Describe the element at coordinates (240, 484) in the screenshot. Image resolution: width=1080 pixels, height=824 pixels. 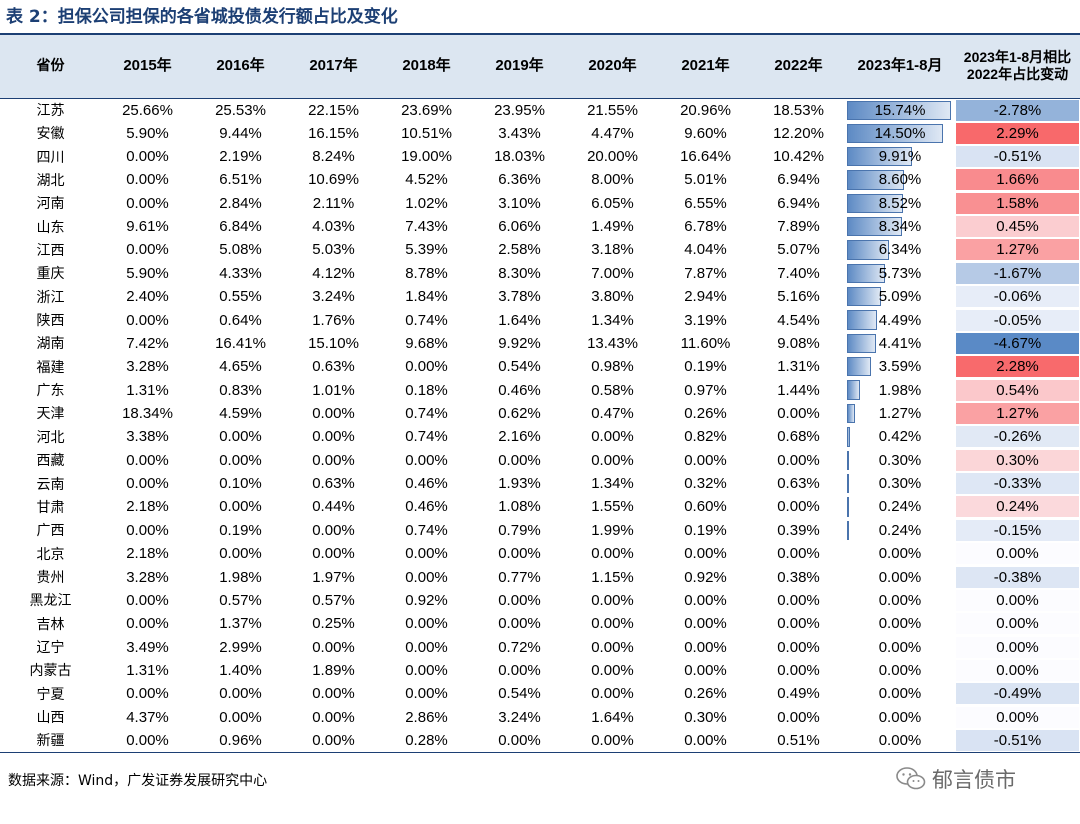
I see `value-cell-2016: 0.10%` at that location.